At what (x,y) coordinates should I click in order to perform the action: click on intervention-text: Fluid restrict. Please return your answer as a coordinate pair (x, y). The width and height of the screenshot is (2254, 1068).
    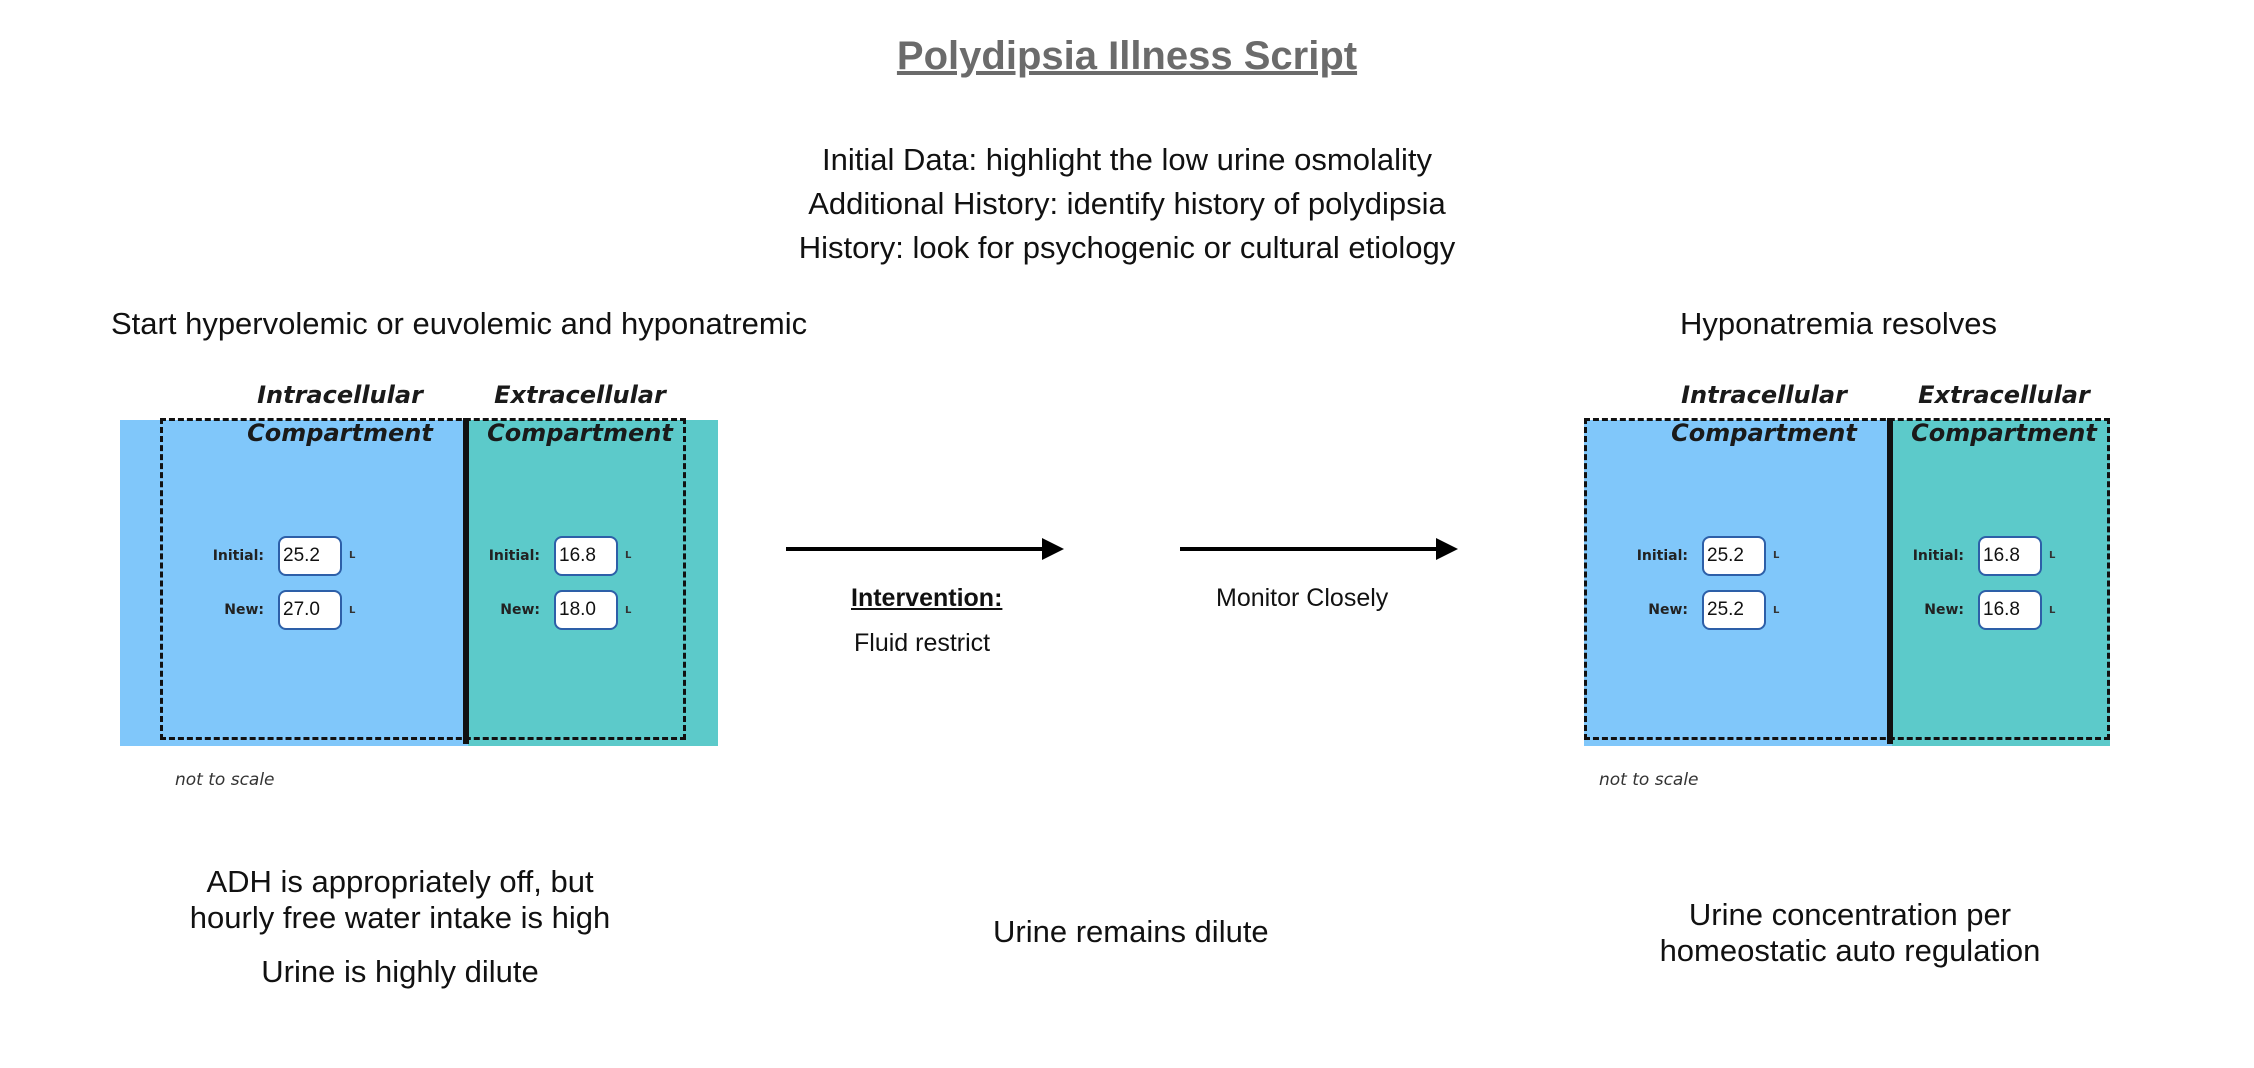
    Looking at the image, I should click on (922, 643).